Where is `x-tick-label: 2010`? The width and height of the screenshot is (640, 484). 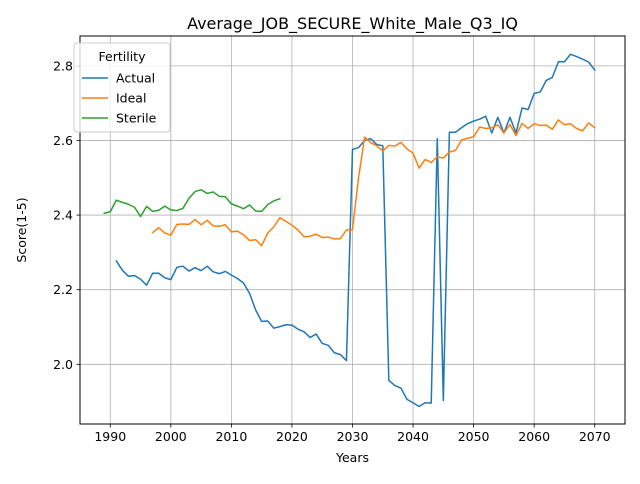 x-tick-label: 2010 is located at coordinates (231, 436).